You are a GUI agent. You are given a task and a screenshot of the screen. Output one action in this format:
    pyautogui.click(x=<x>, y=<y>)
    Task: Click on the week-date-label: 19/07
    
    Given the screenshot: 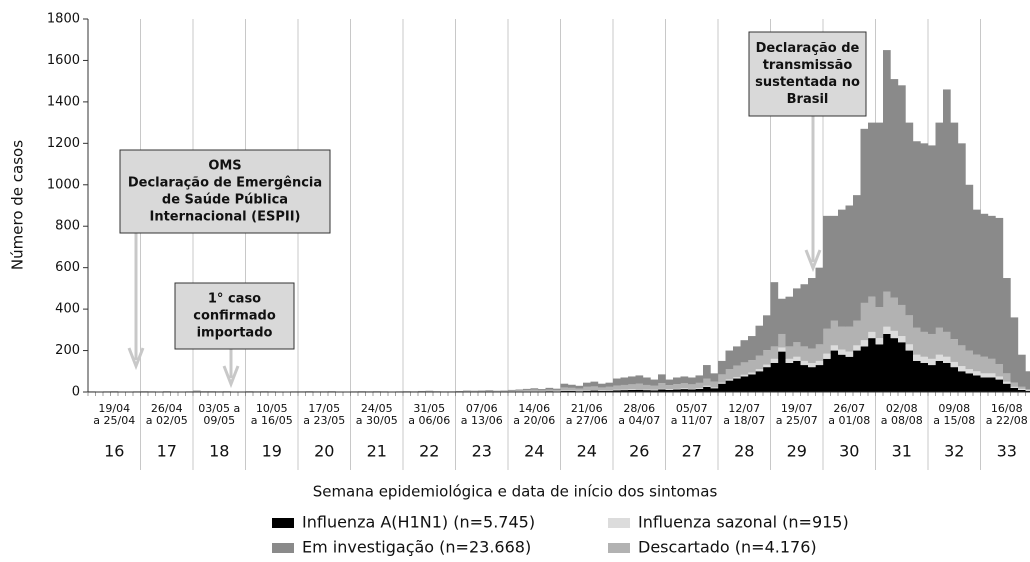 What is the action you would take?
    pyautogui.click(x=797, y=408)
    